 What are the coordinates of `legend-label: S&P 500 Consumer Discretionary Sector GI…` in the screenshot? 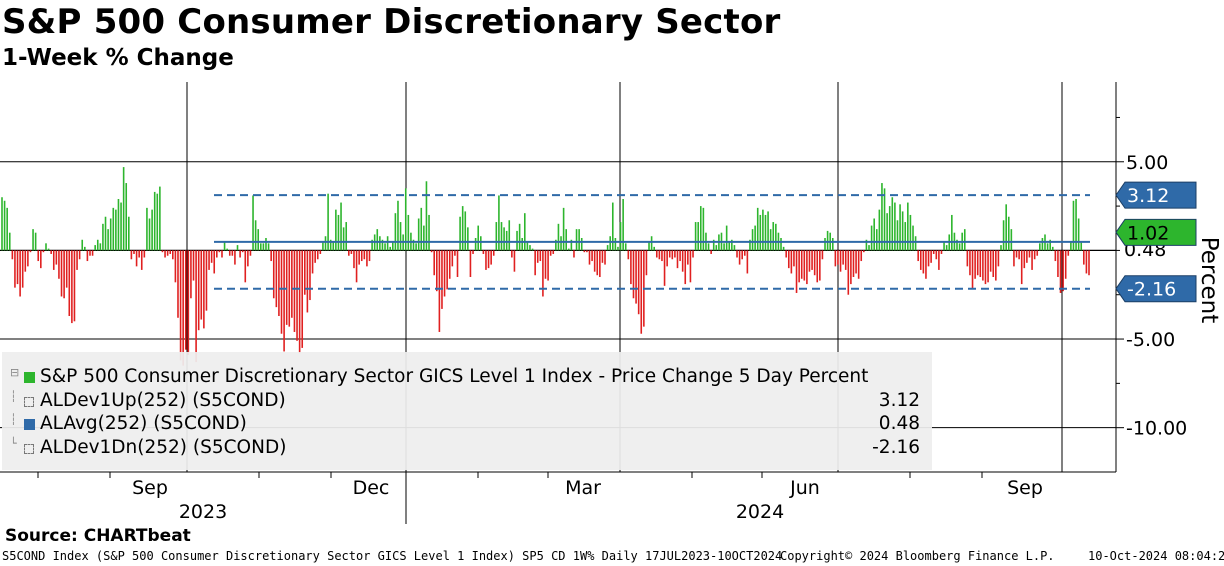 It's located at (454, 376).